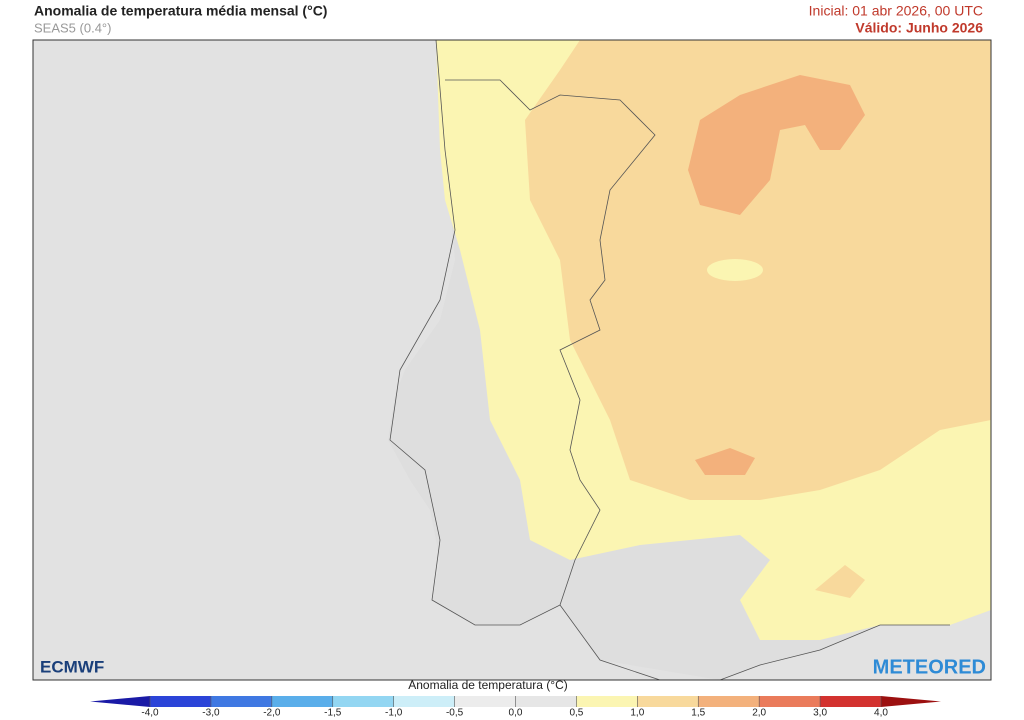 The height and width of the screenshot is (720, 1024). Describe the element at coordinates (834, 652) in the screenshot. I see `coastline-south` at that location.